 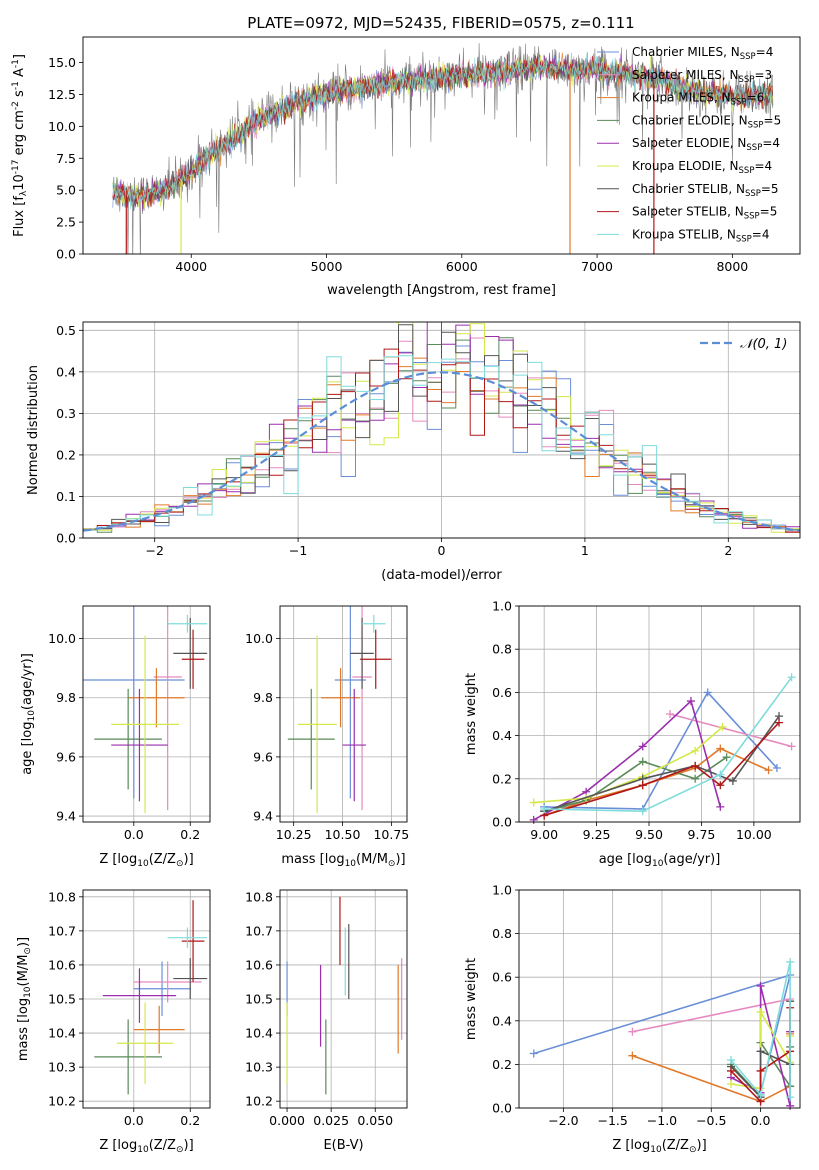 I want to click on y-tick-label: 0.4, so click(x=502, y=735).